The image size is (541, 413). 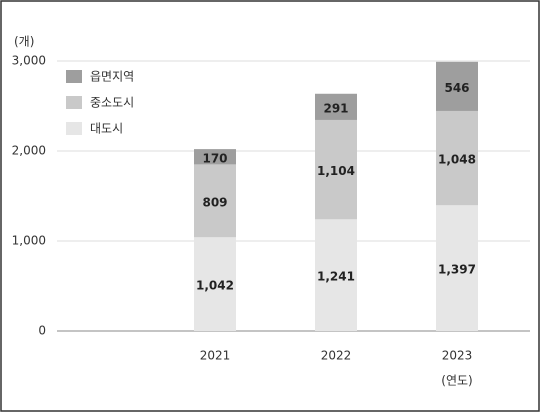 I want to click on x-tick-label: 2023, so click(x=457, y=356).